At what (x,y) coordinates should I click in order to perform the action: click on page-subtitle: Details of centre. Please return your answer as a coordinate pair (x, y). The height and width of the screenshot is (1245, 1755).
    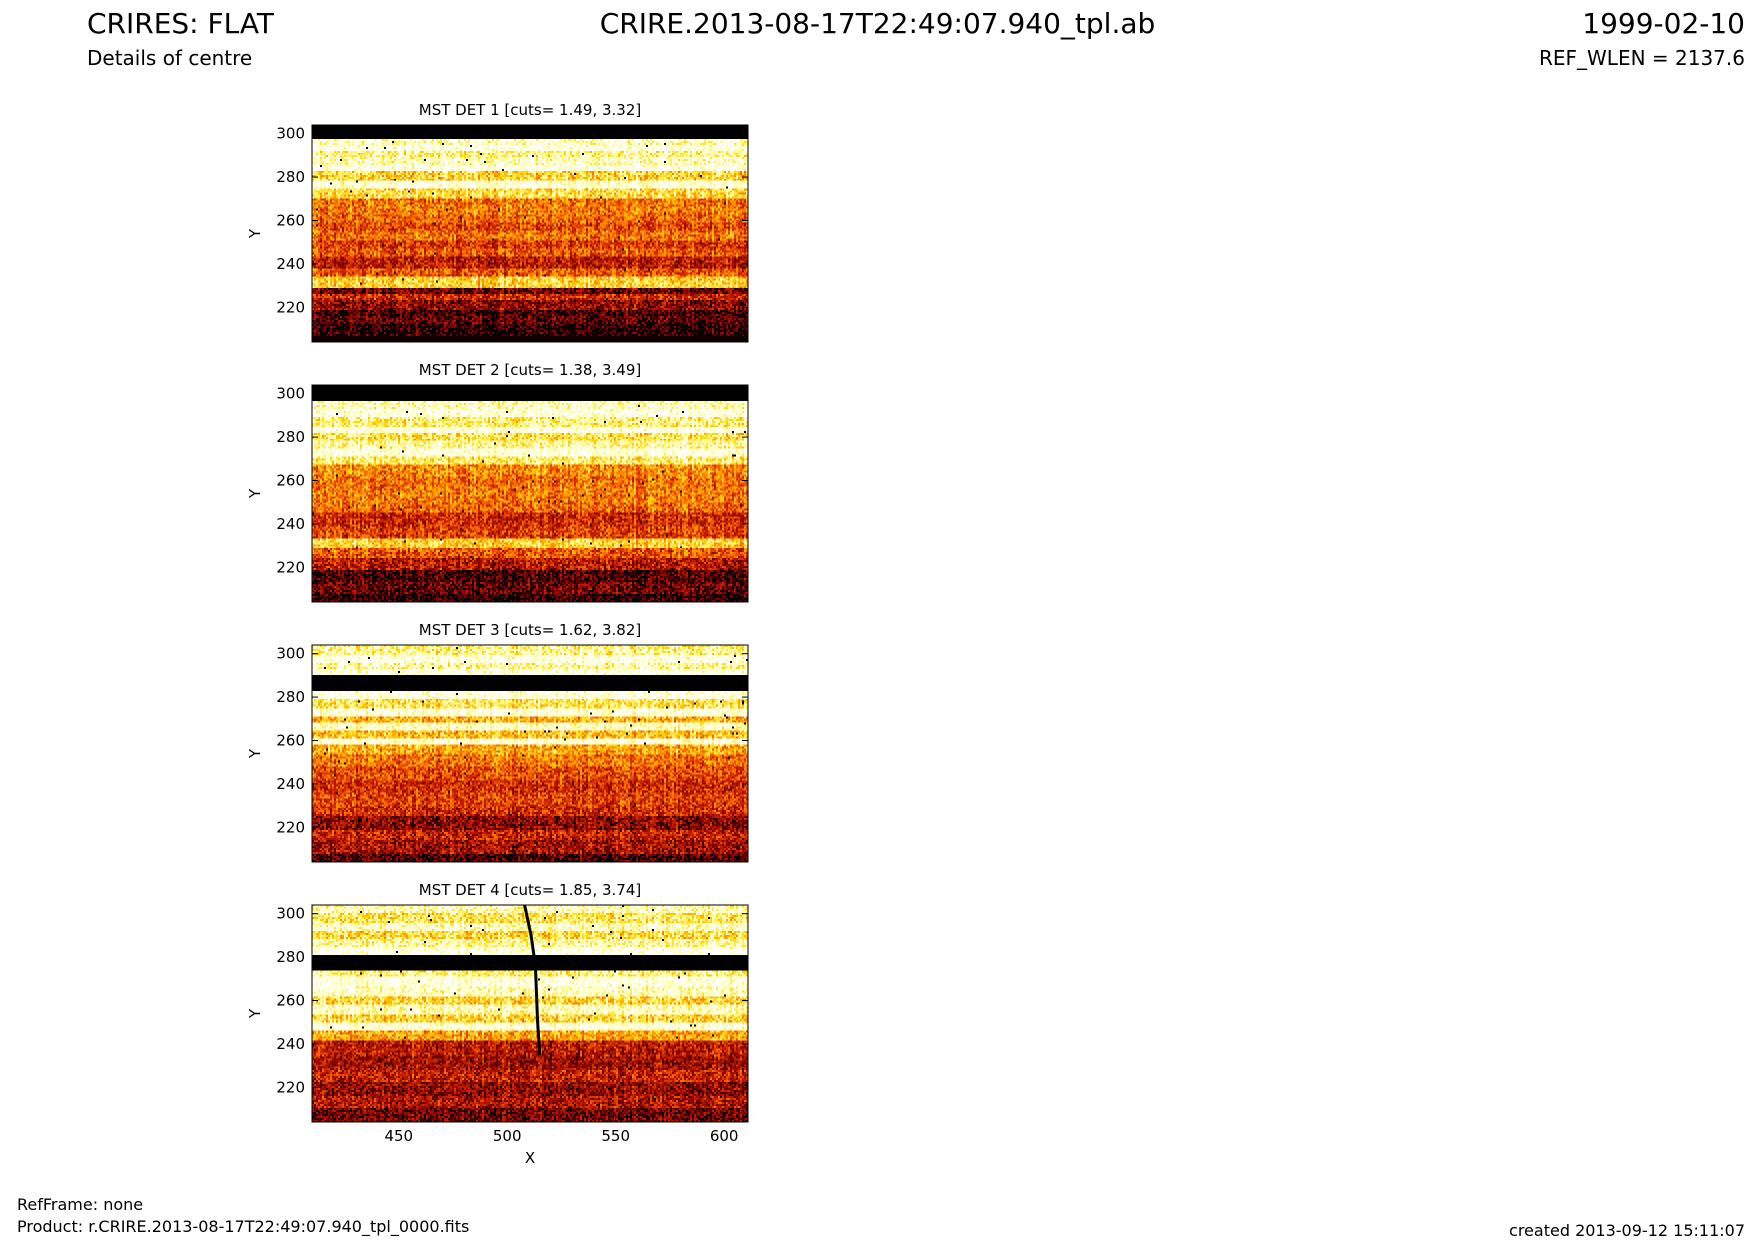
    Looking at the image, I should click on (170, 58).